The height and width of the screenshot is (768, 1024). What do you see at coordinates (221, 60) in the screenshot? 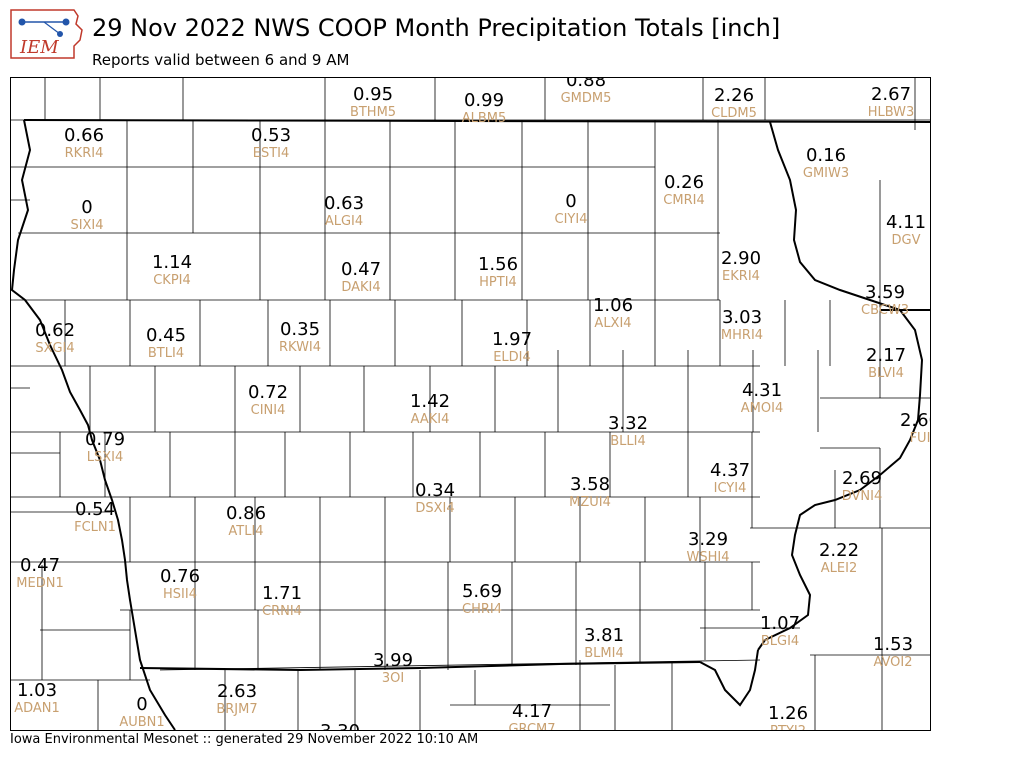
I see `map-subtitle: Reports valid between 6 and 9 AM` at bounding box center [221, 60].